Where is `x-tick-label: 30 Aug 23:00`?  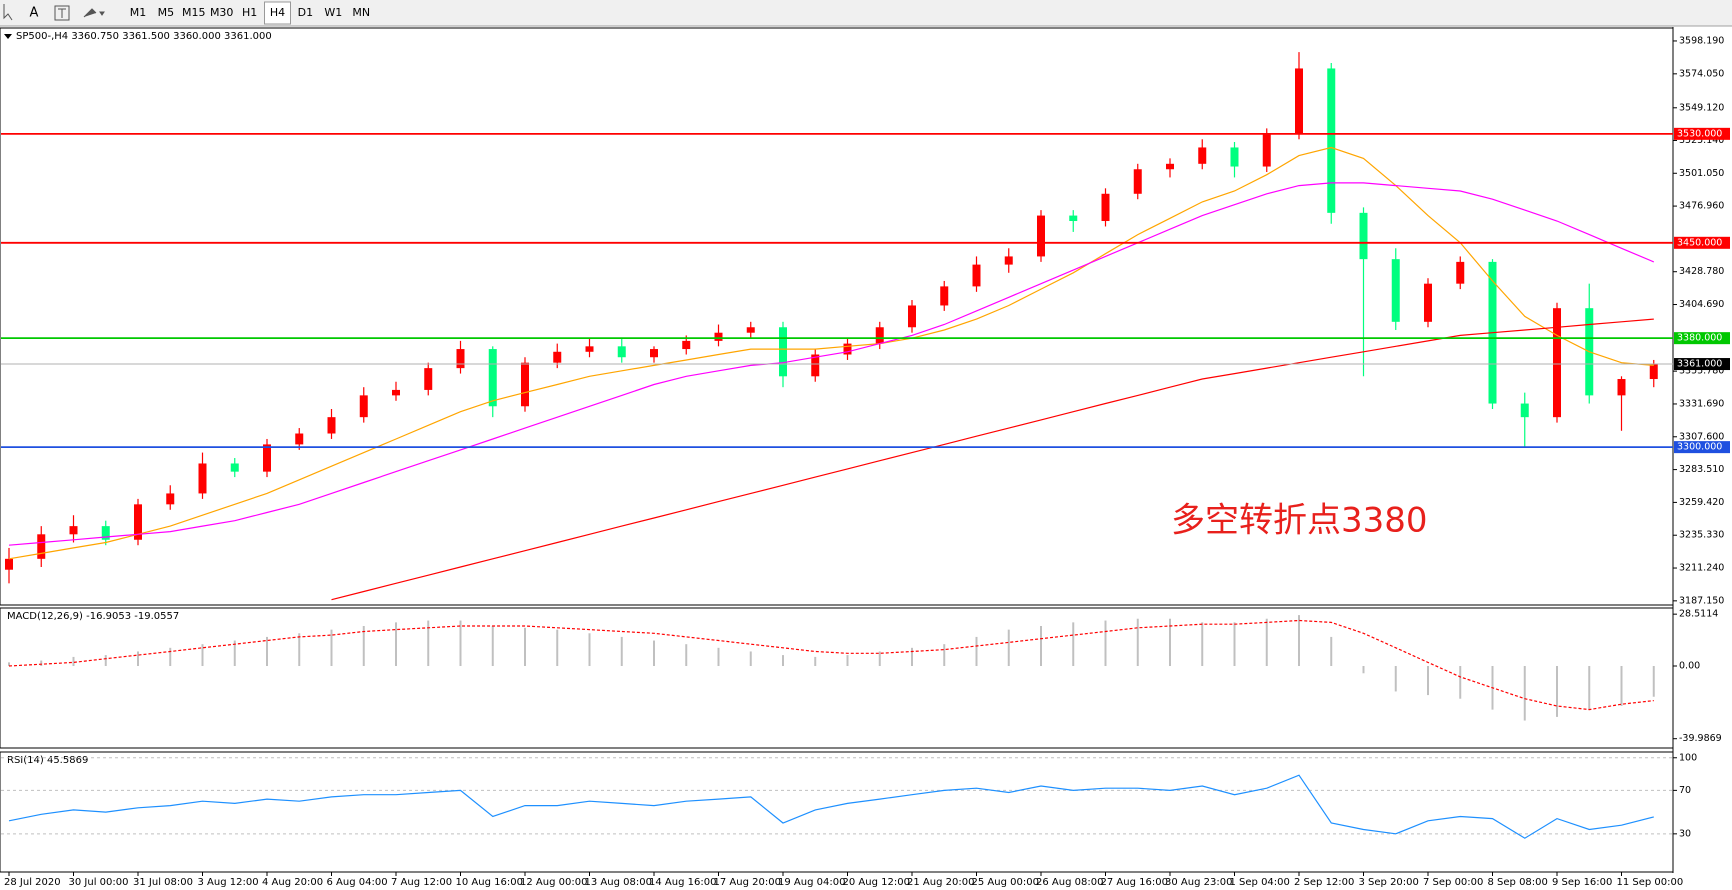 x-tick-label: 30 Aug 23:00 is located at coordinates (1198, 882).